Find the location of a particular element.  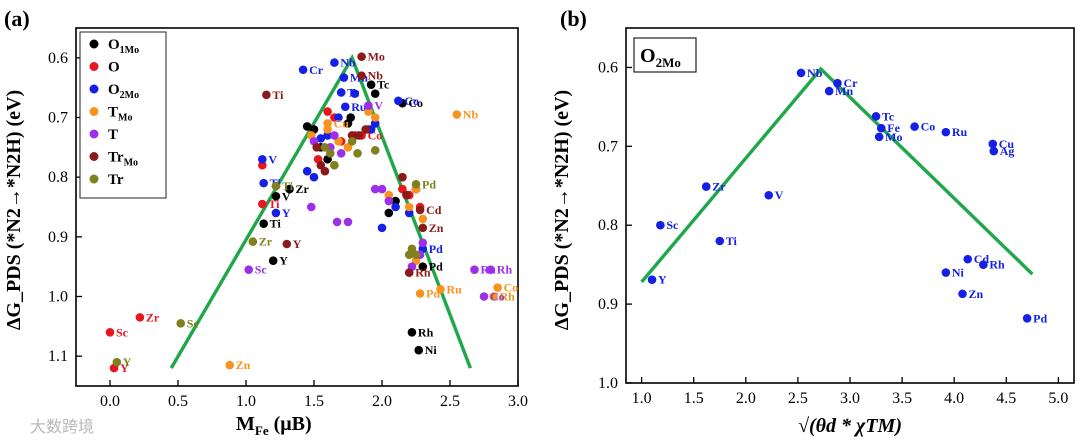

data-label: Tc is located at coordinates (383, 85).